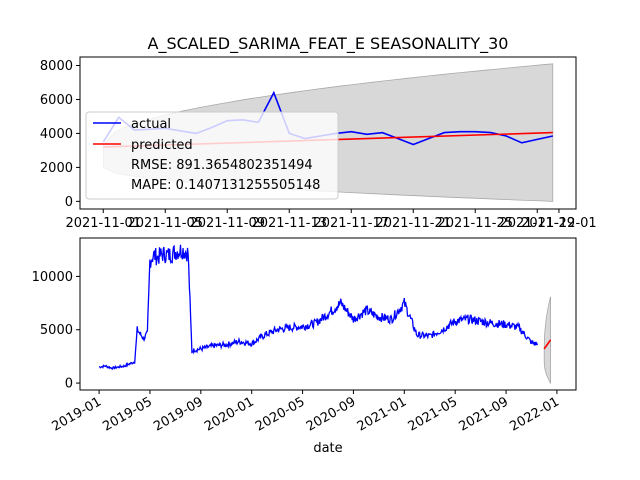  What do you see at coordinates (56, 134) in the screenshot?
I see `y-tick-label: 4000` at bounding box center [56, 134].